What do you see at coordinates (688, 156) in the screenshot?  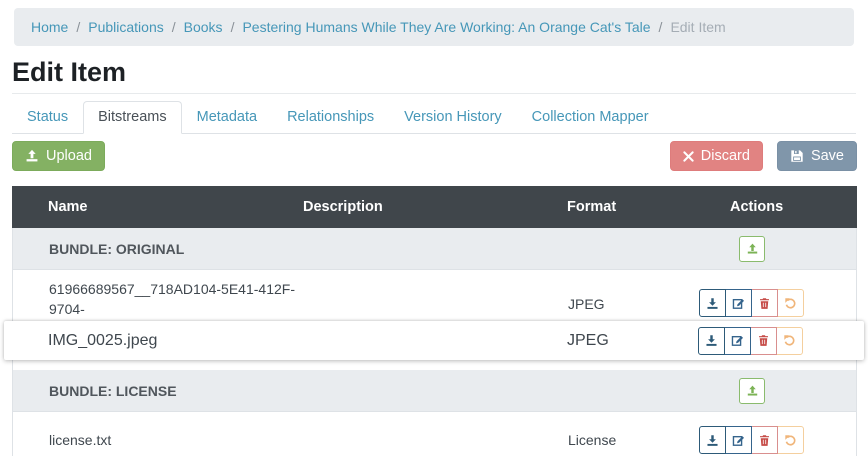 I see `close-icon` at bounding box center [688, 156].